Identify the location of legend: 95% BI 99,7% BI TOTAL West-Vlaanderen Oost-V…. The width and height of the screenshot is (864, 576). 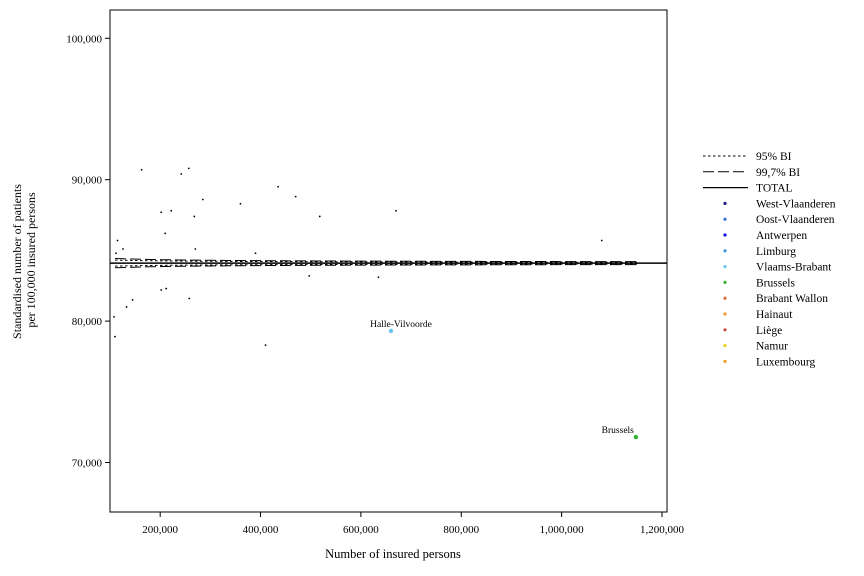
(769, 259).